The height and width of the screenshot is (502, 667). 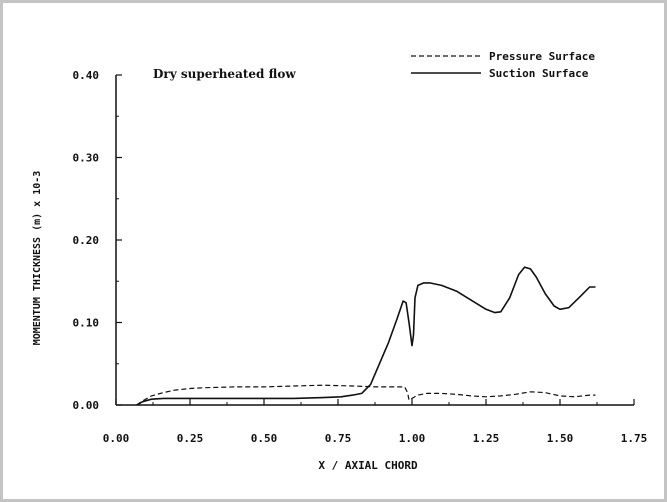 What do you see at coordinates (542, 56) in the screenshot?
I see `legend-label-pressure-surface: Pressure Surface` at bounding box center [542, 56].